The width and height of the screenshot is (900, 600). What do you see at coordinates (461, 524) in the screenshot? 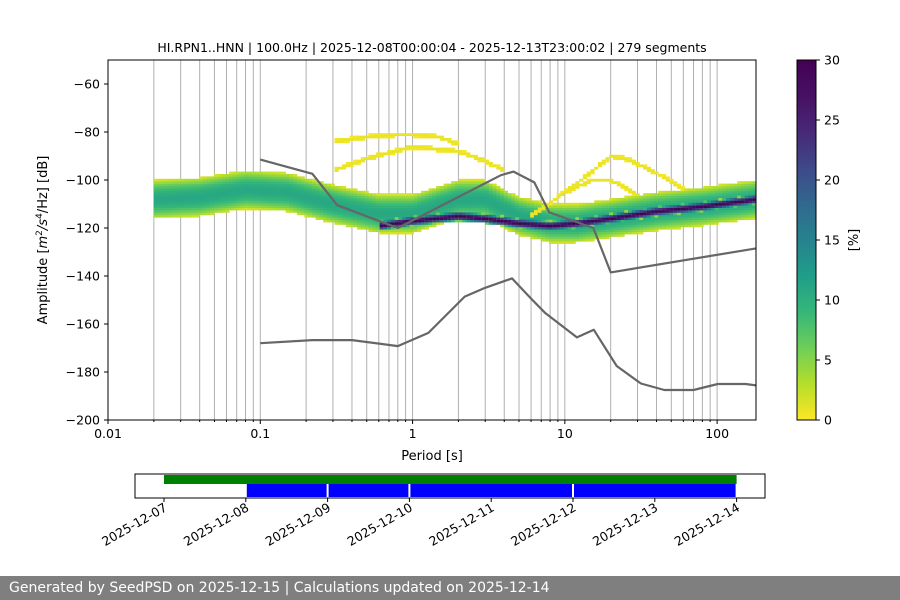
I see `timeline-tick-label: 2025-12-11` at bounding box center [461, 524].